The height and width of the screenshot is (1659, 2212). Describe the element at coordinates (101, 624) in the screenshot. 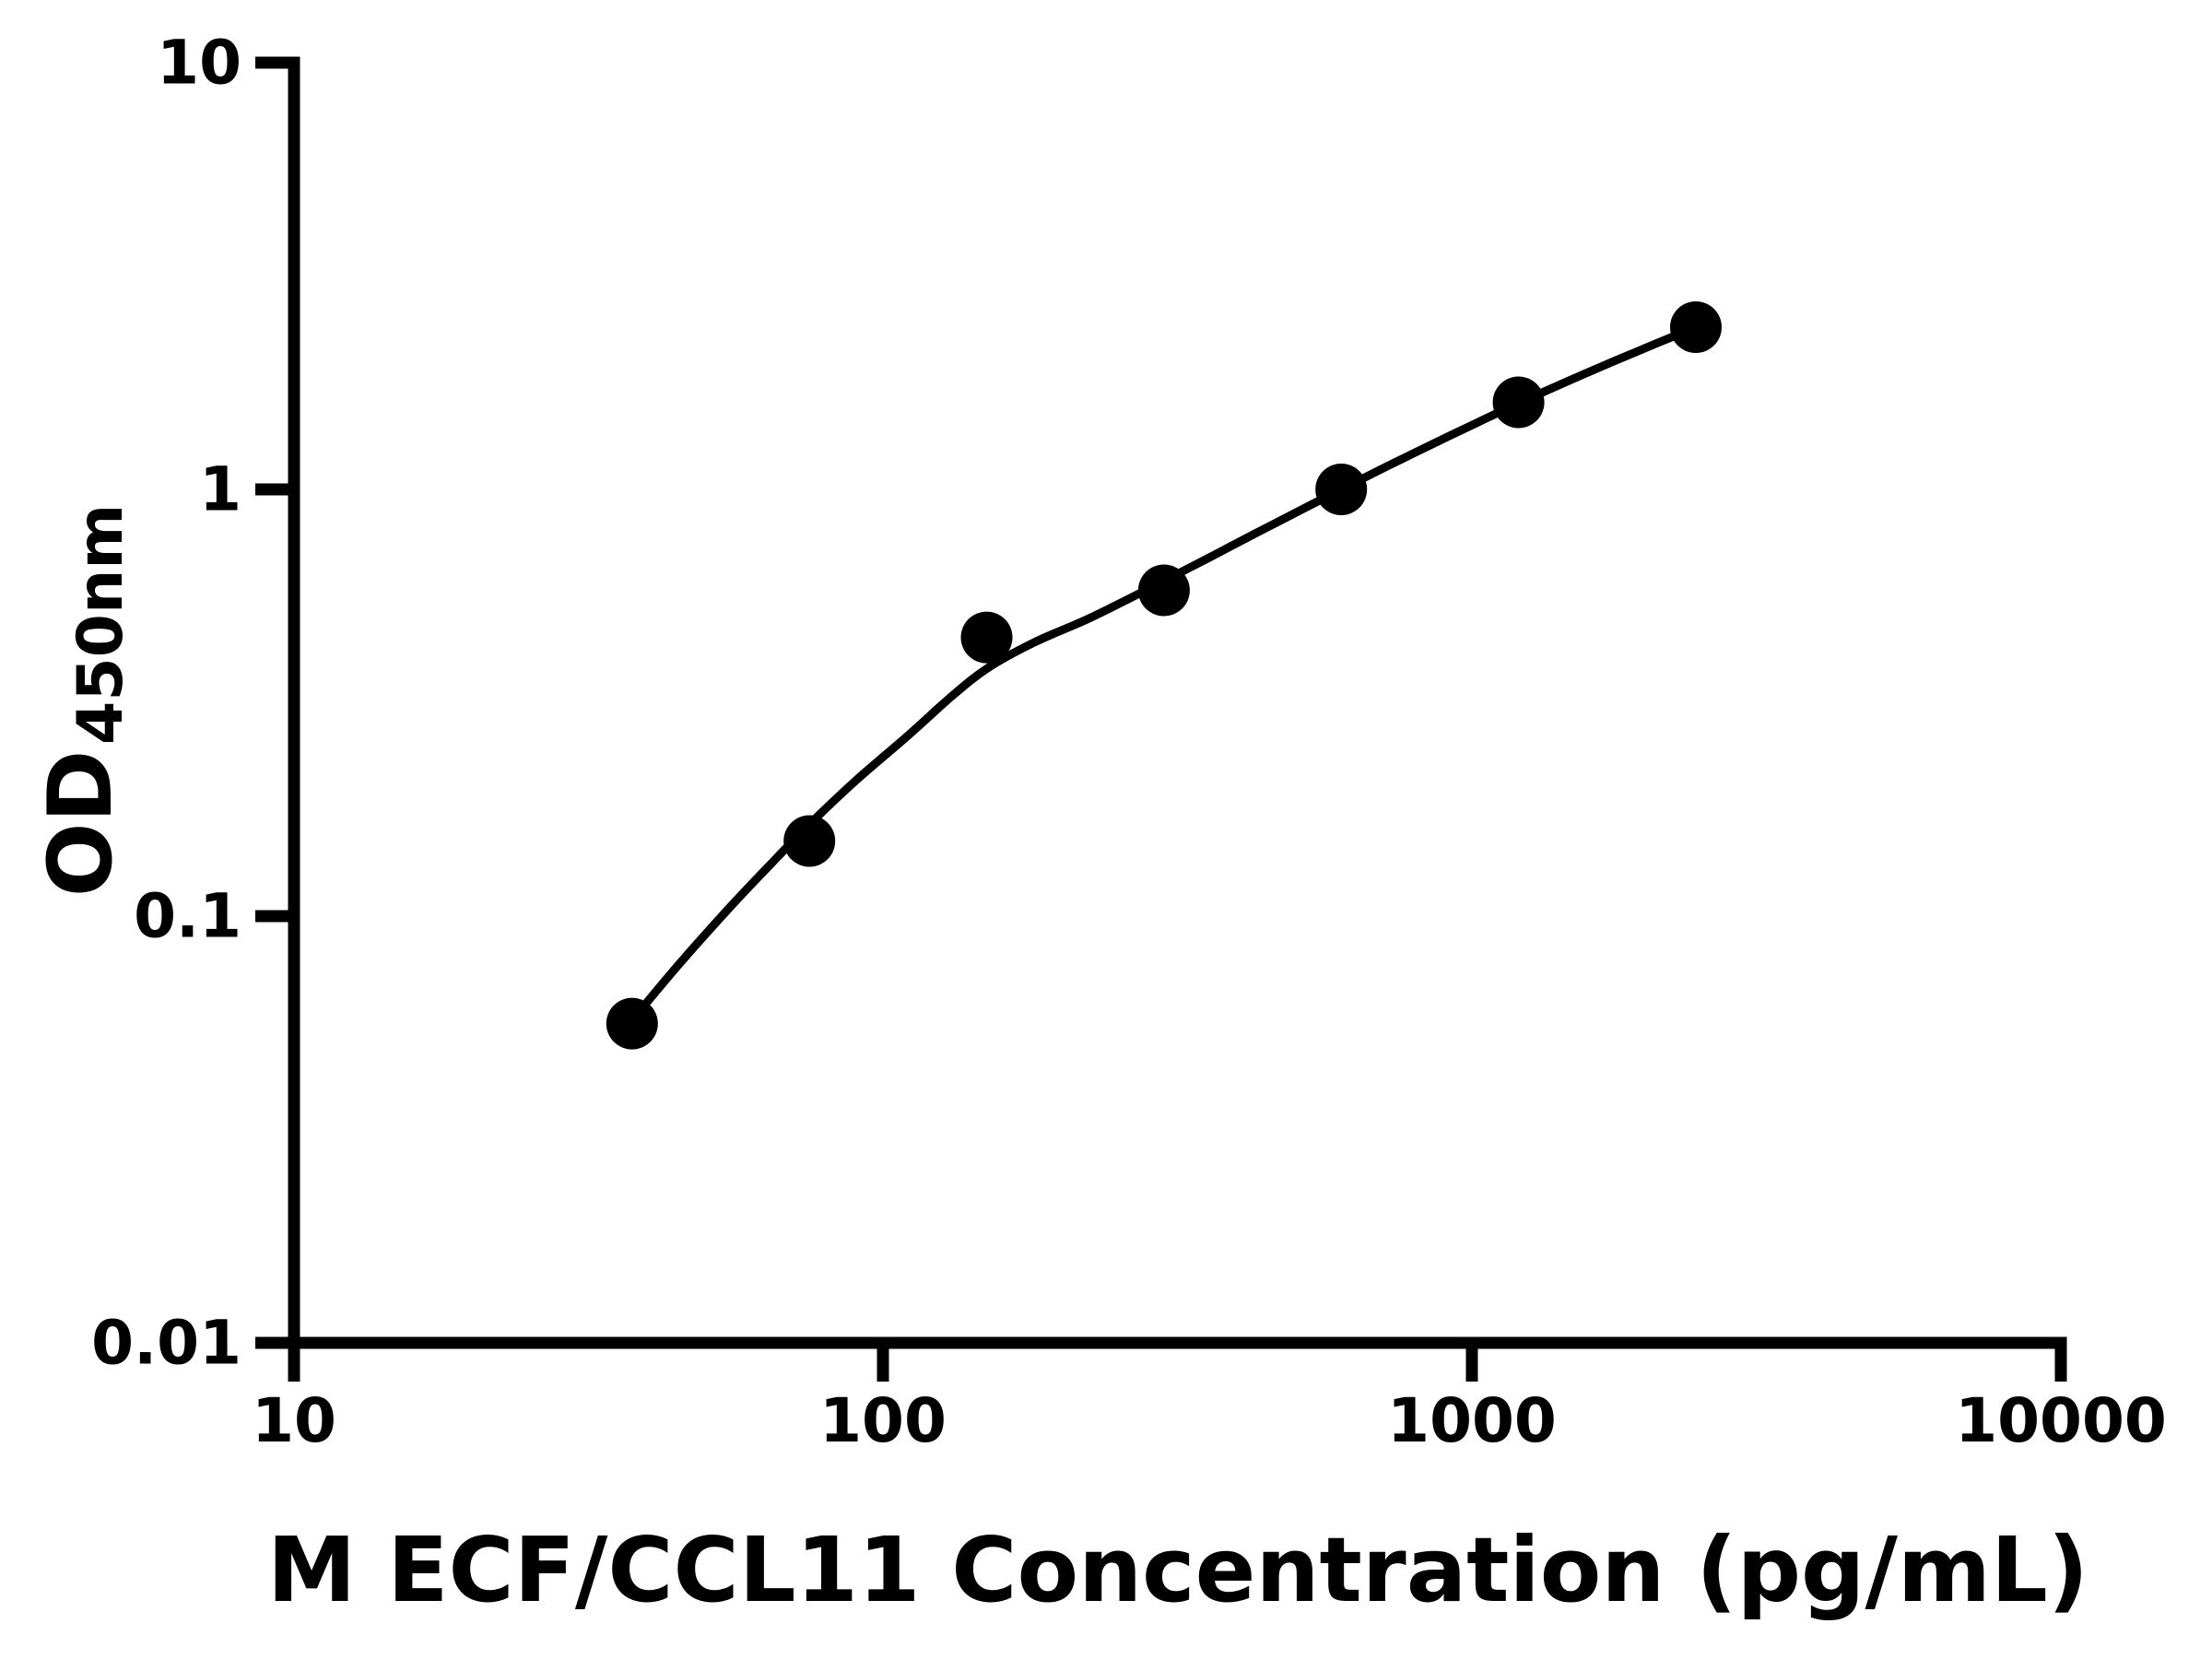

I see `y-axis-title-sub: 450nm` at that location.